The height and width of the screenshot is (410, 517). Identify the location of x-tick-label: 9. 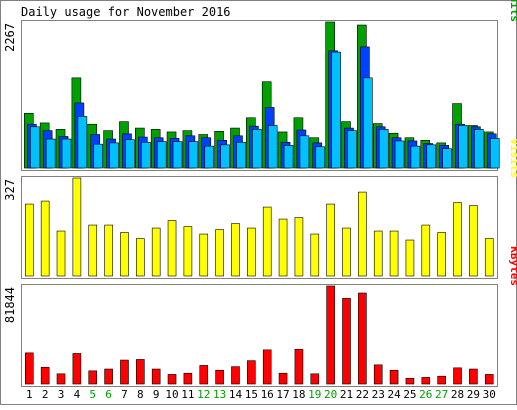
(156, 394).